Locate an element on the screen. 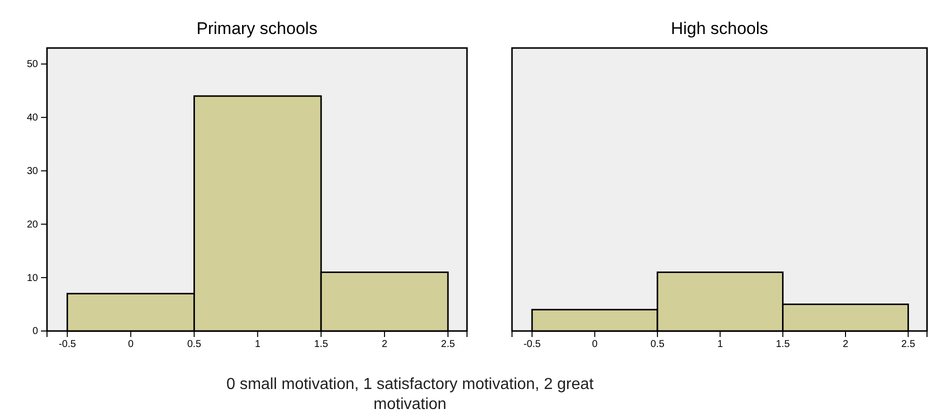  y-tick-label: 10 is located at coordinates (32, 278).